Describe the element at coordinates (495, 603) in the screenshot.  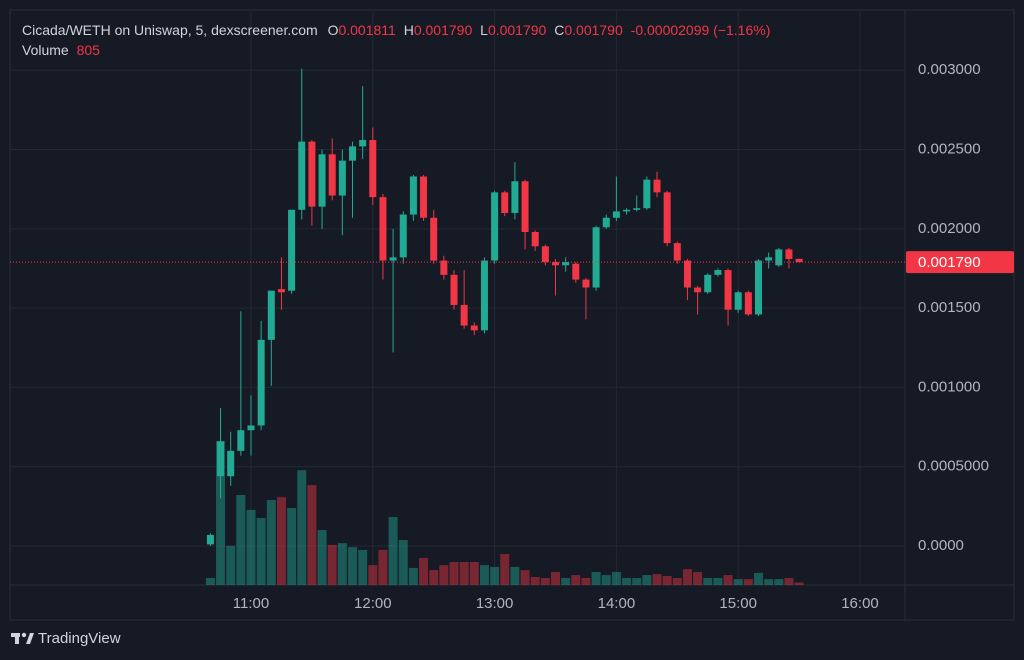
I see `x-tick-label: 13:00` at that location.